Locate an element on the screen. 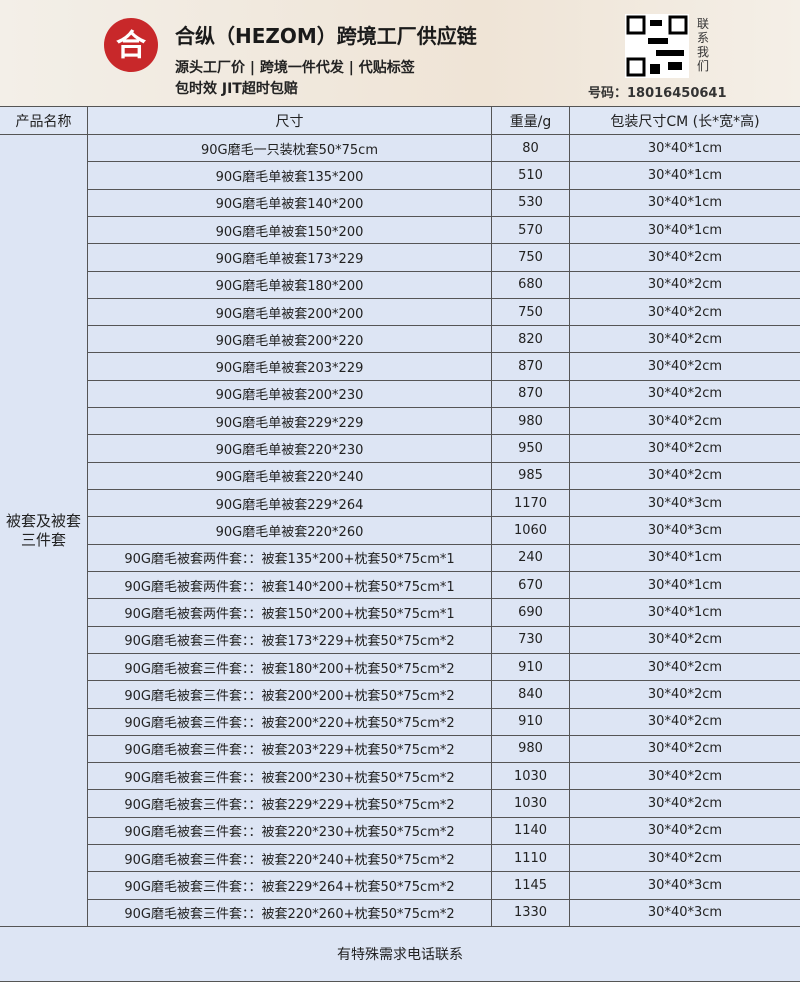 This screenshot has height=982, width=800. weight-cell: 240 is located at coordinates (531, 558).